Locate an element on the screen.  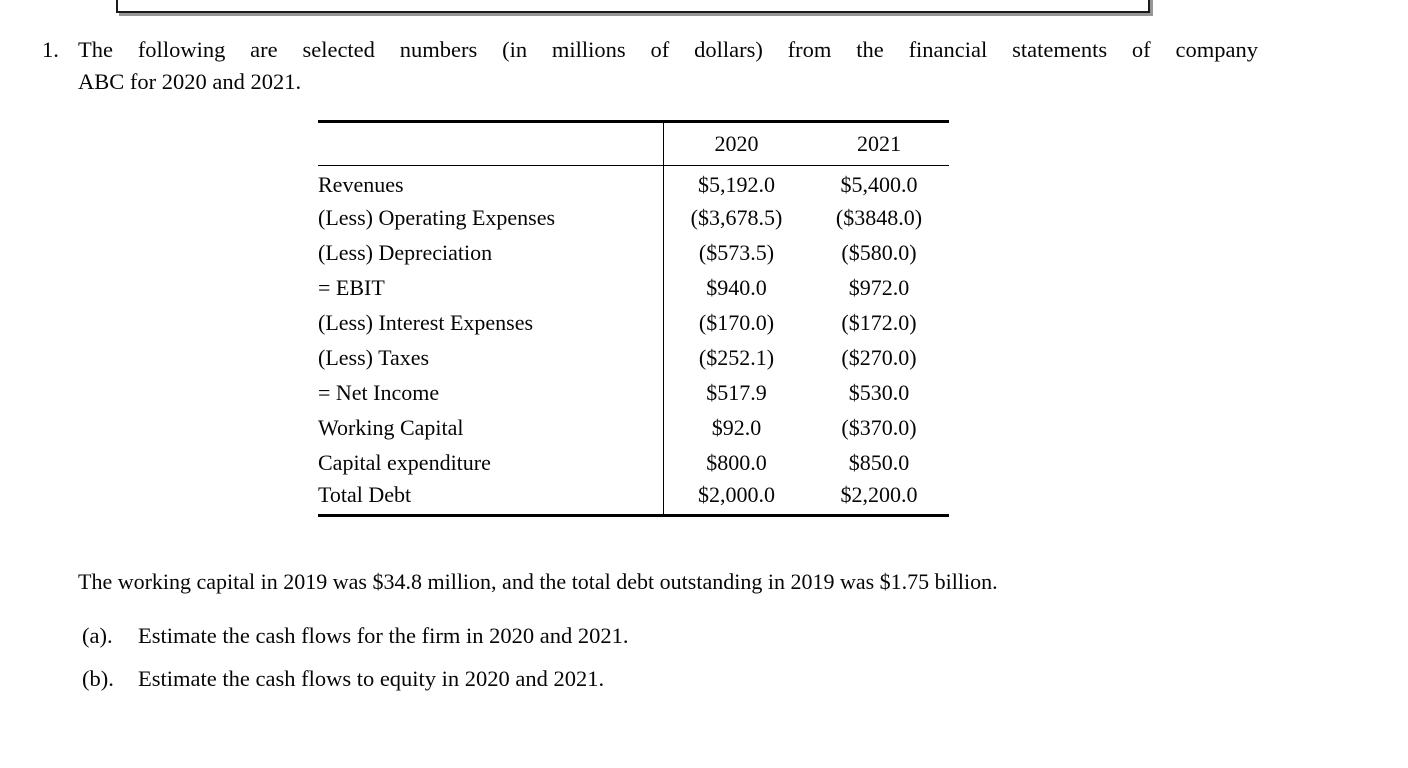
row-label: (Less) Operating Expenses is located at coordinates (491, 218).